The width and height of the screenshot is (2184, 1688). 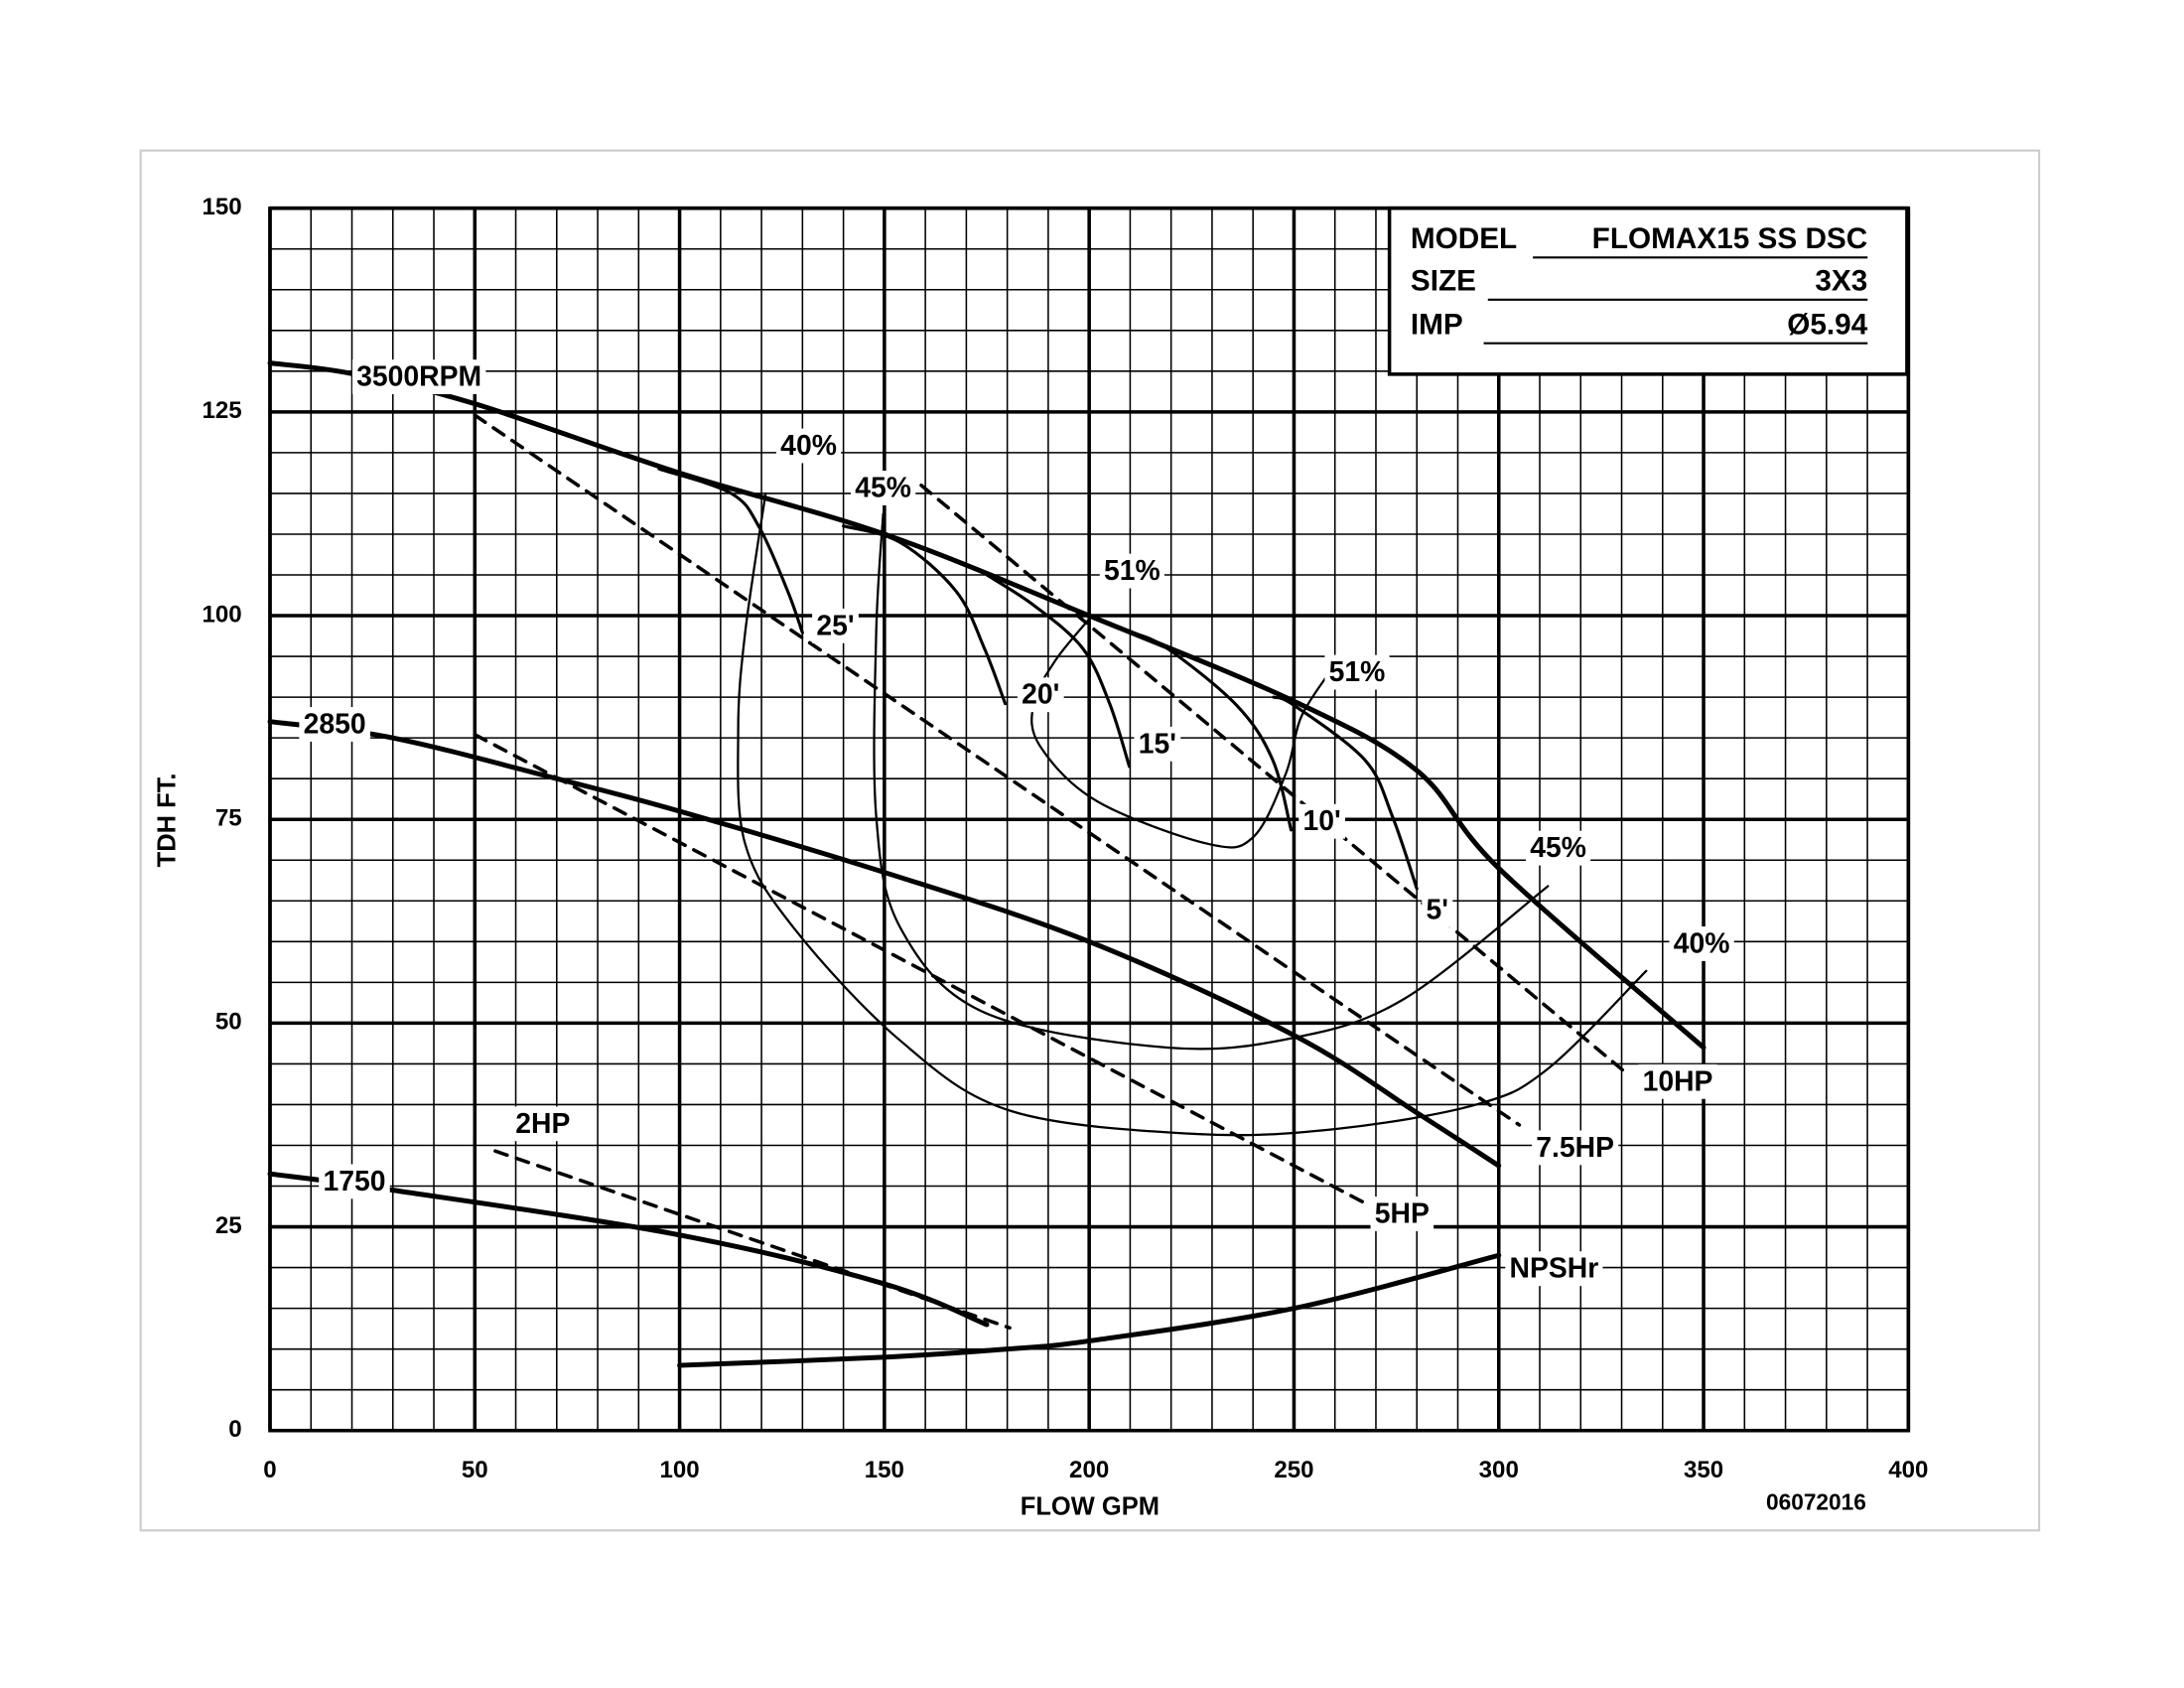 I want to click on y-tick-label: 50, so click(x=228, y=1022).